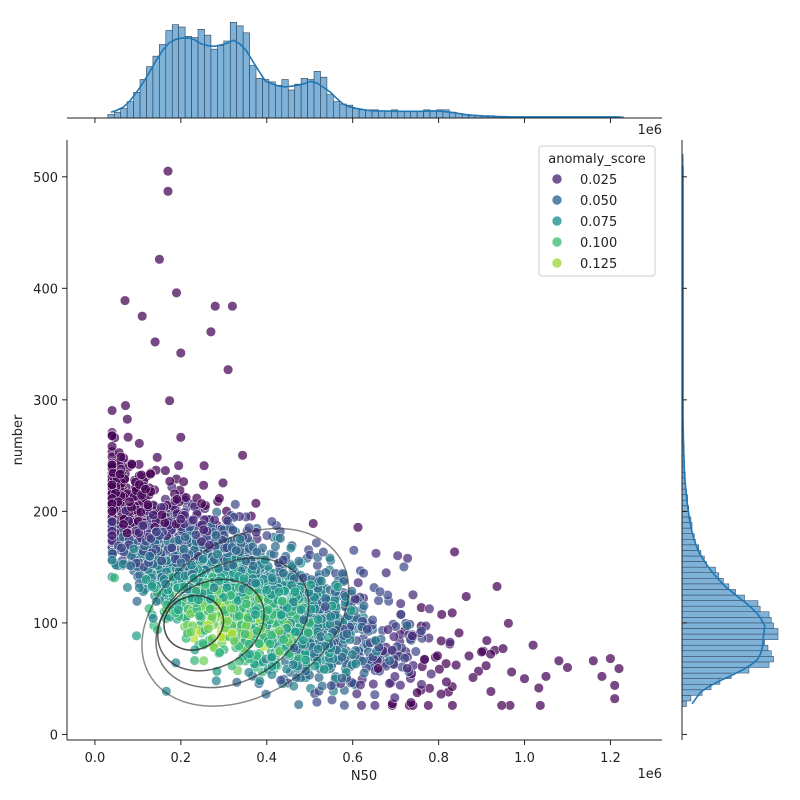 Image resolution: width=800 pixels, height=800 pixels. What do you see at coordinates (684, 455) in the screenshot?
I see `right-hist-ticks` at bounding box center [684, 455].